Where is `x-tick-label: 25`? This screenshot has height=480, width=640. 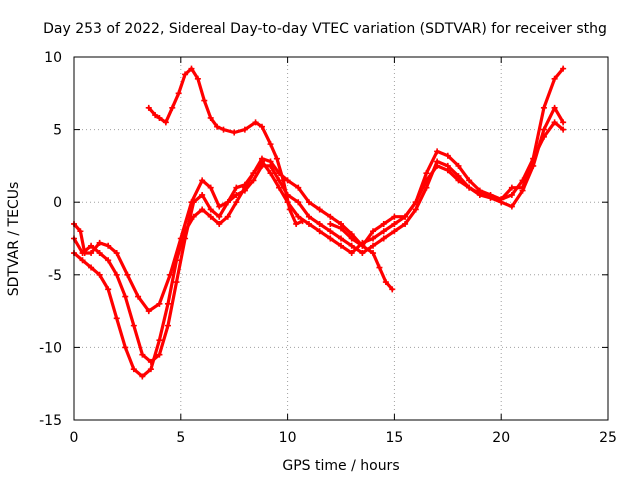
x-tick-label: 25 is located at coordinates (608, 438).